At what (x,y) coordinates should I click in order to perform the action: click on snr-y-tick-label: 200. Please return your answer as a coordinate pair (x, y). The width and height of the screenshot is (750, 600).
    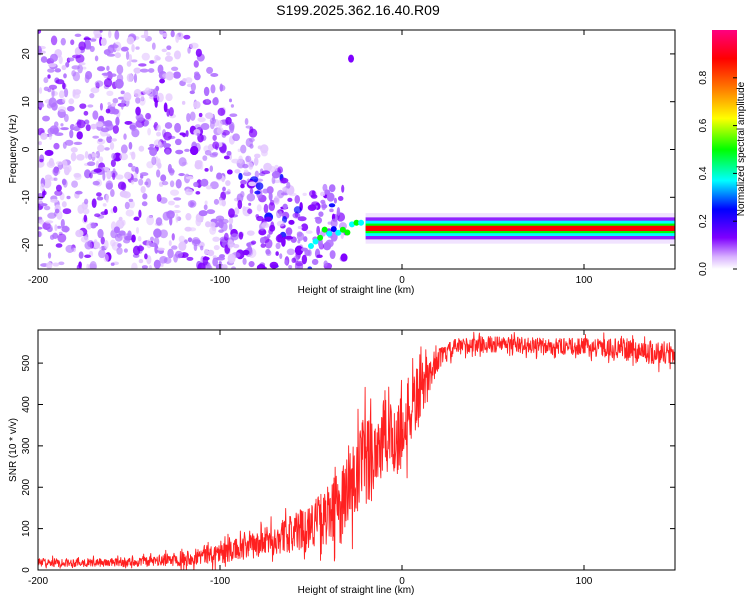
    Looking at the image, I should click on (26, 486).